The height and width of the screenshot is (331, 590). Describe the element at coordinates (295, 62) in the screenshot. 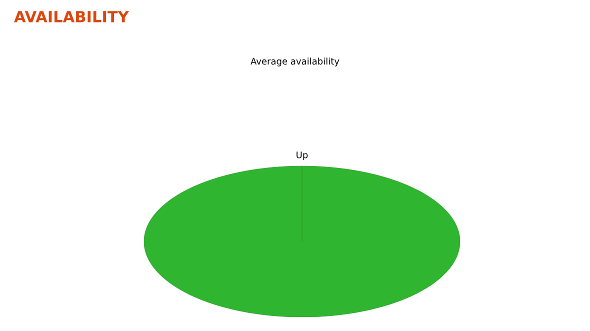

I see `chart-subtitle: Average availability` at that location.